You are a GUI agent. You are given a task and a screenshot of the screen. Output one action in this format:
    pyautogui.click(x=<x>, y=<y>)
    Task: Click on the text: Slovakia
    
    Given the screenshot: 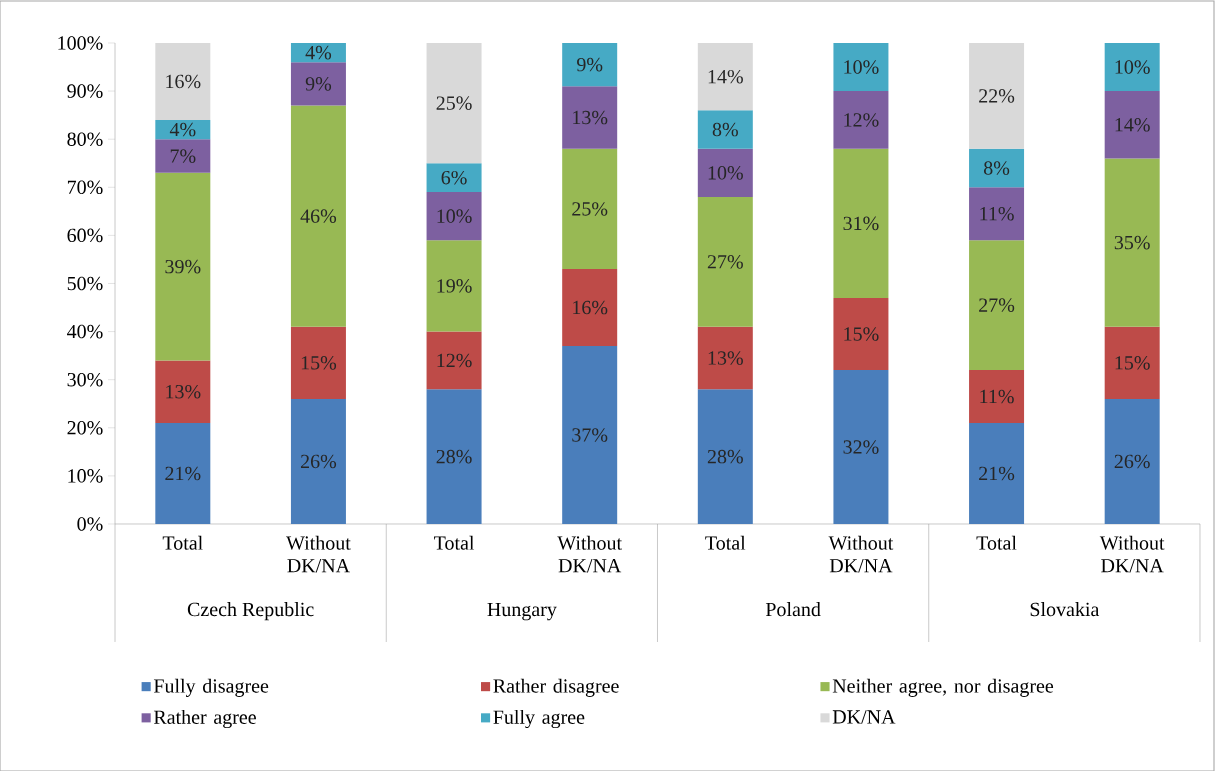 What is the action you would take?
    pyautogui.click(x=1065, y=609)
    